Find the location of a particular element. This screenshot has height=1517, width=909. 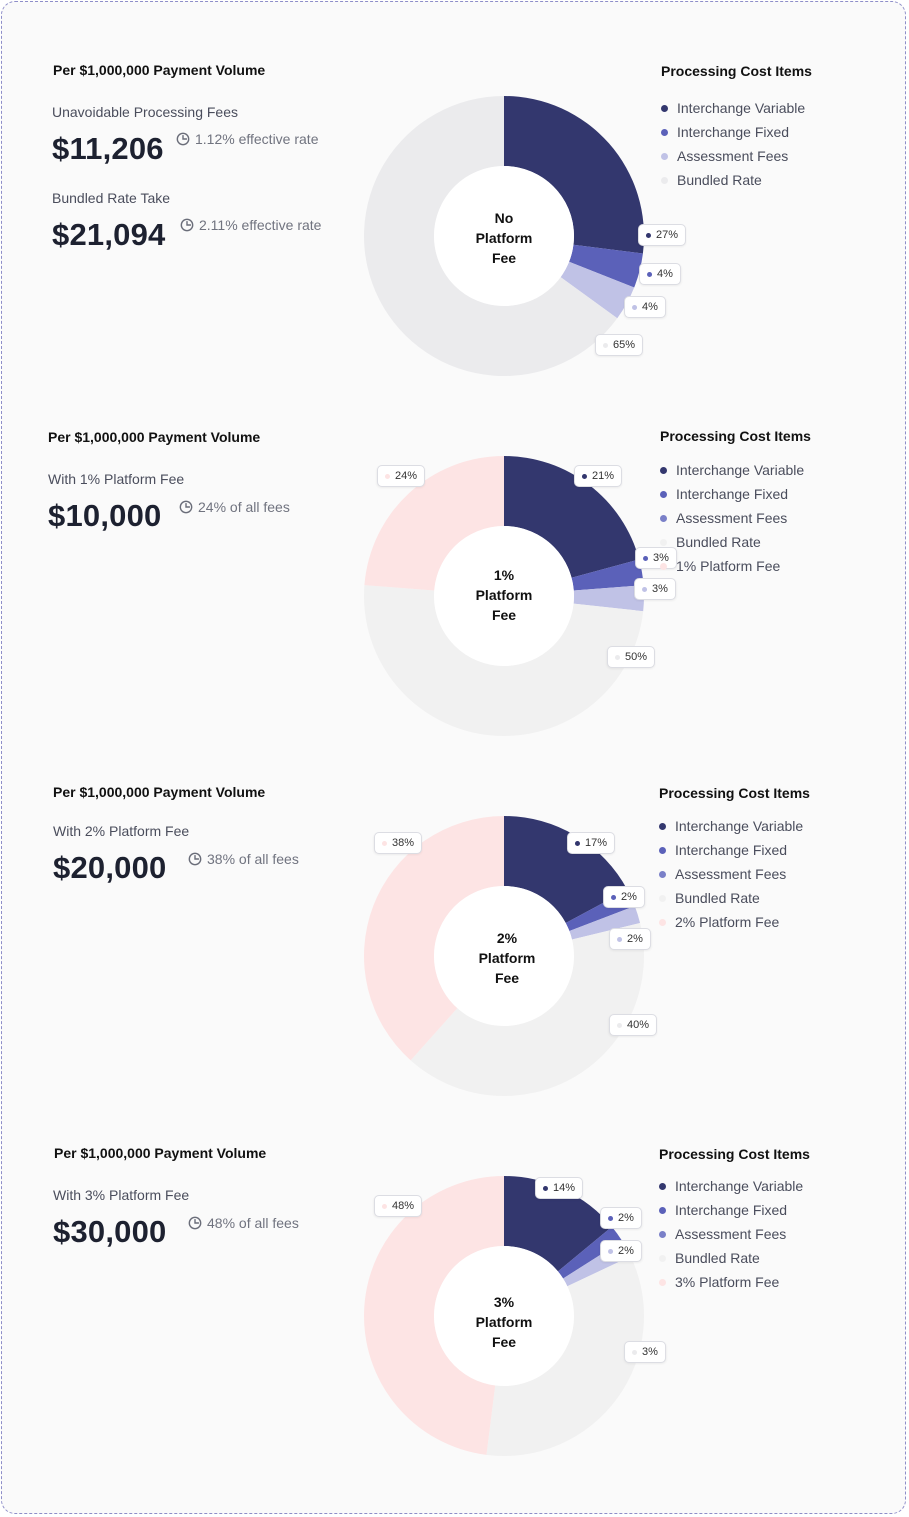

callout-label: 40% is located at coordinates (638, 1025).